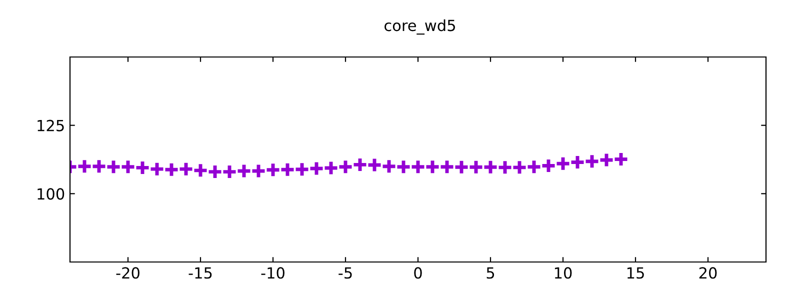 The height and width of the screenshot is (300, 800). I want to click on x-tick-label: -20, so click(128, 273).